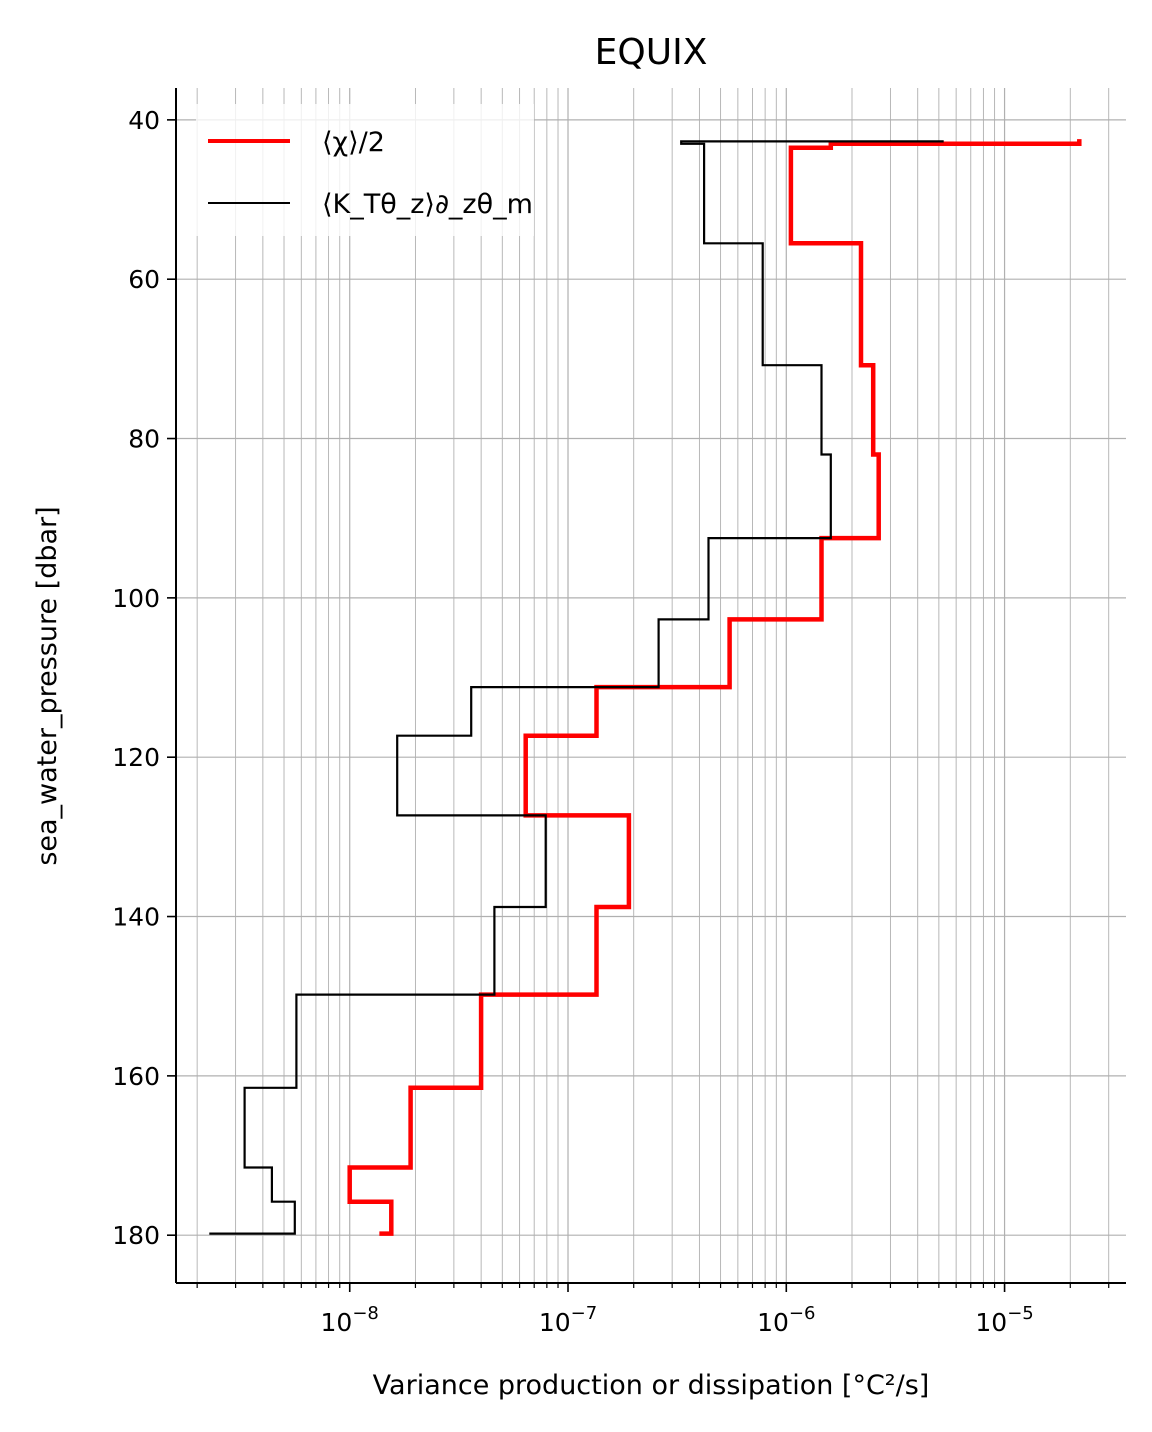  I want to click on y-tick-label: 40, so click(144, 120).